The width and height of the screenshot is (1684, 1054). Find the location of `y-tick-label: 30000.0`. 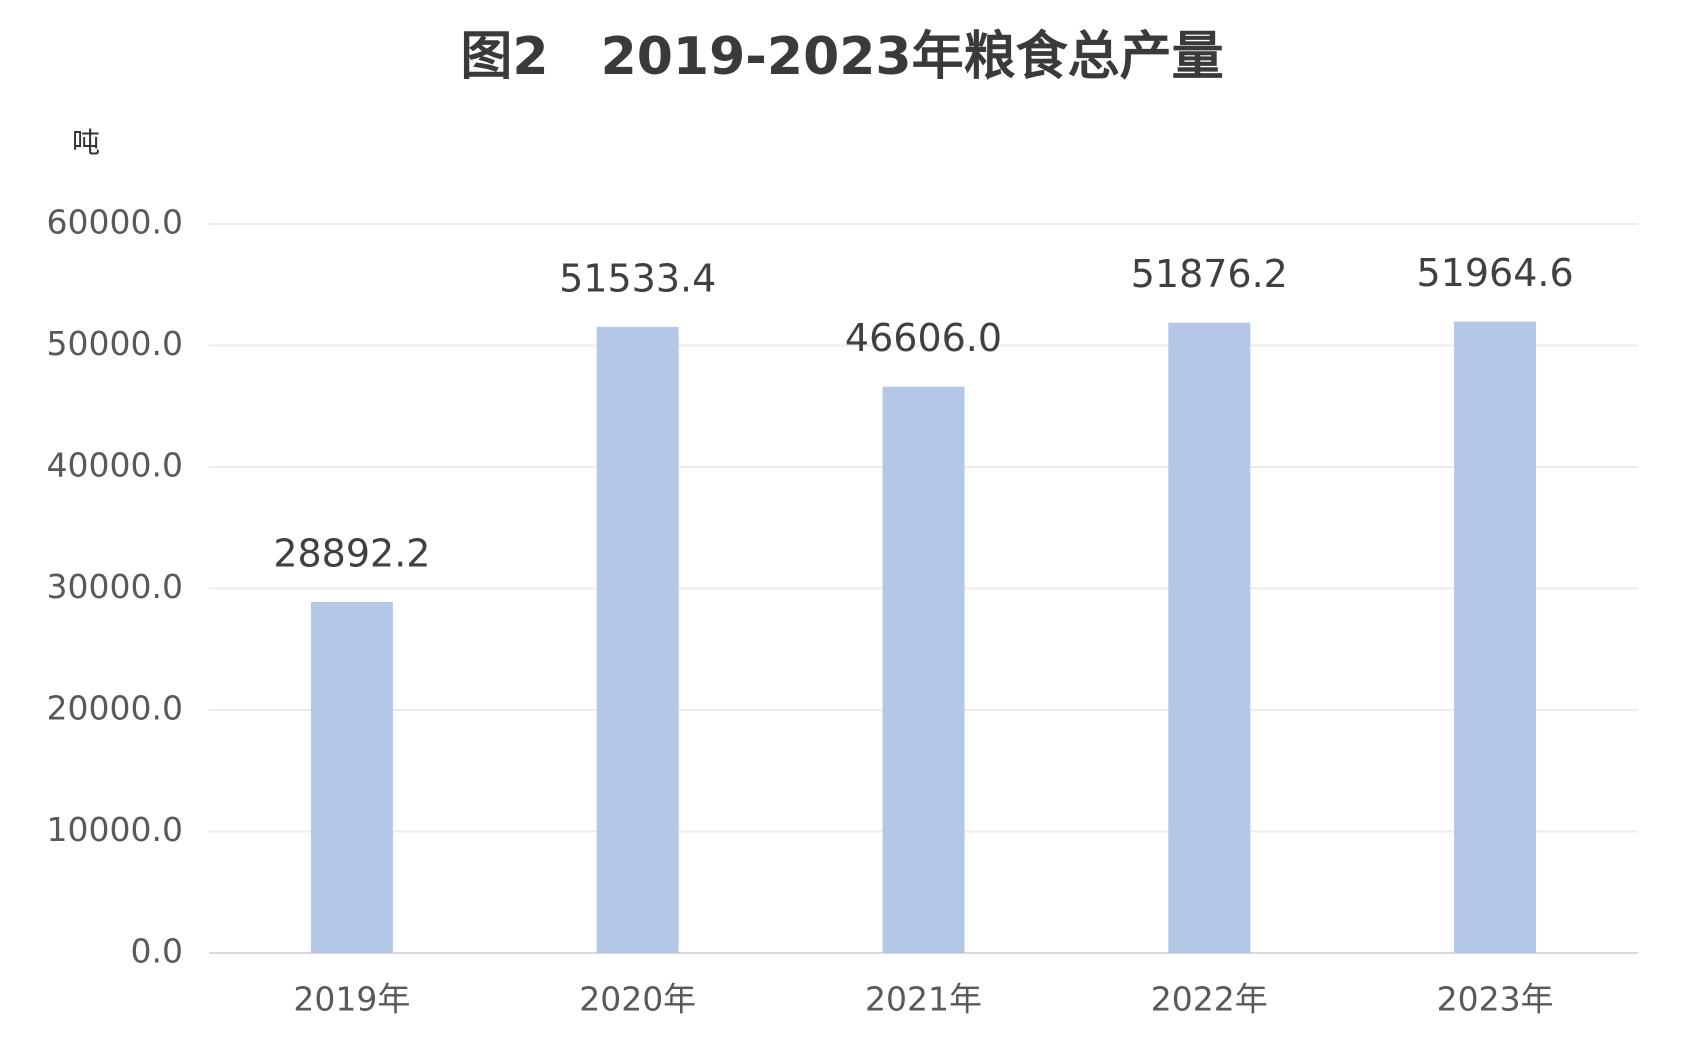

y-tick-label: 30000.0 is located at coordinates (115, 586).